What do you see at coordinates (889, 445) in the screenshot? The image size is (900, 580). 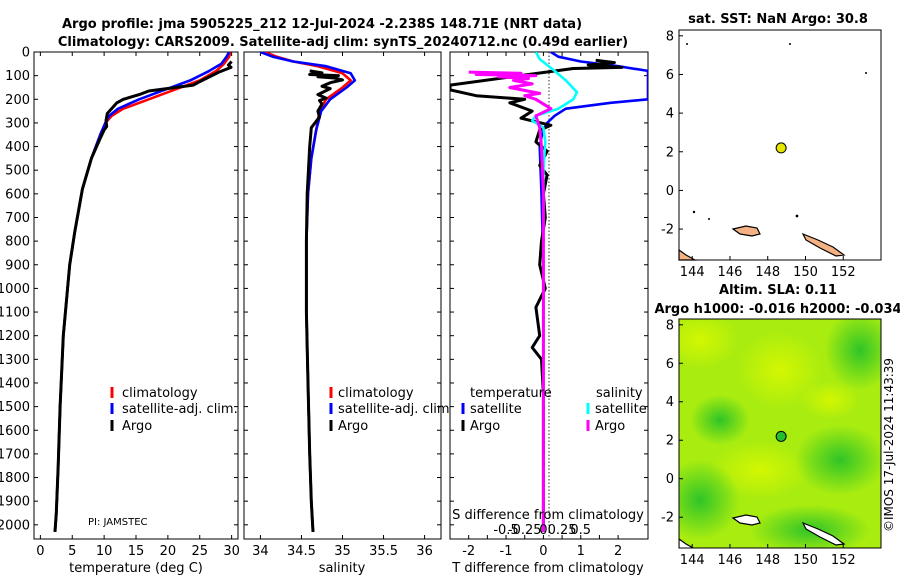 I see `footer-timestamp: ©IMOS 17-Jul-2024 11:43:39` at bounding box center [889, 445].